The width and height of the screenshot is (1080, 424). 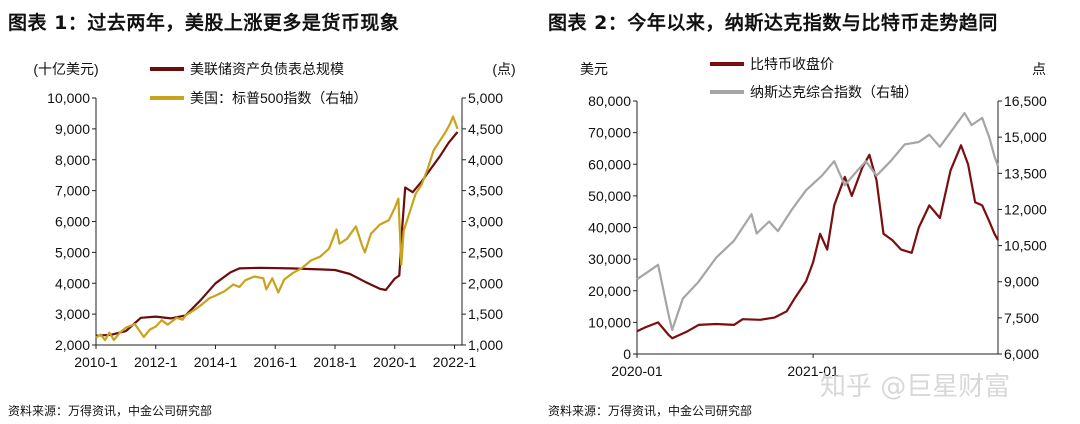 What do you see at coordinates (485, 98) in the screenshot?
I see `right-tick-label: 5,000` at bounding box center [485, 98].